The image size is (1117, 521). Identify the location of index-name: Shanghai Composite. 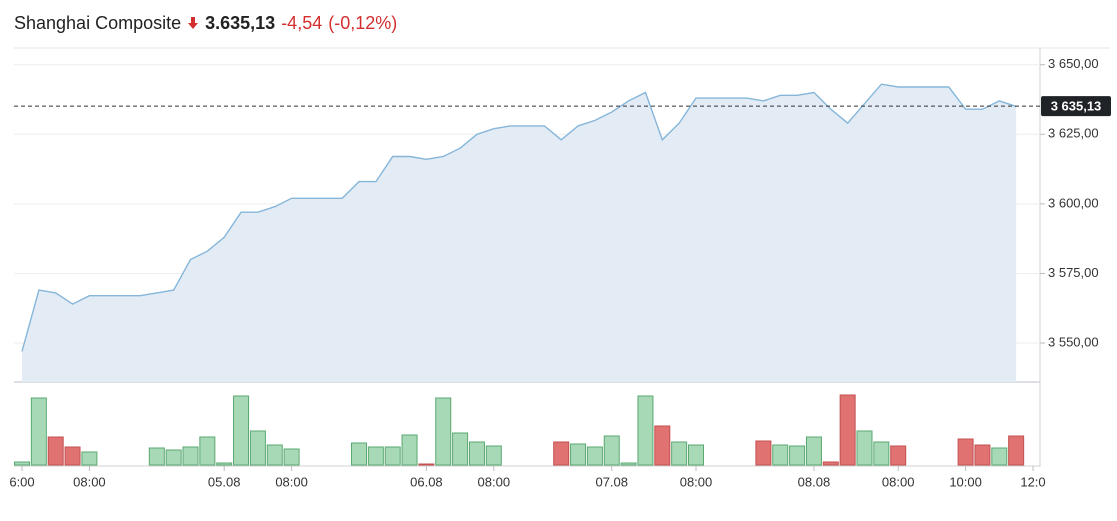
(98, 22).